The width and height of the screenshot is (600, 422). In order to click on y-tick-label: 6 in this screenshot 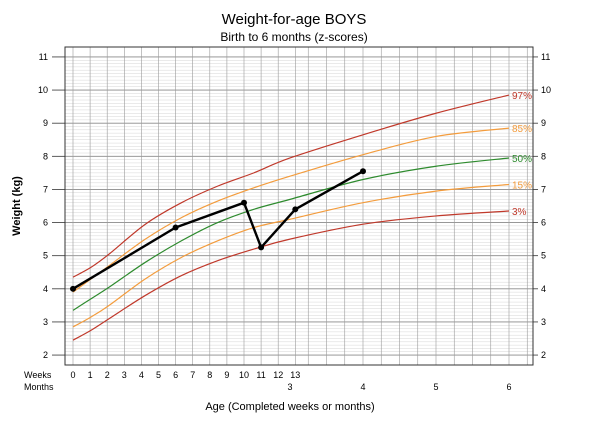, I will do `click(45, 223)`.